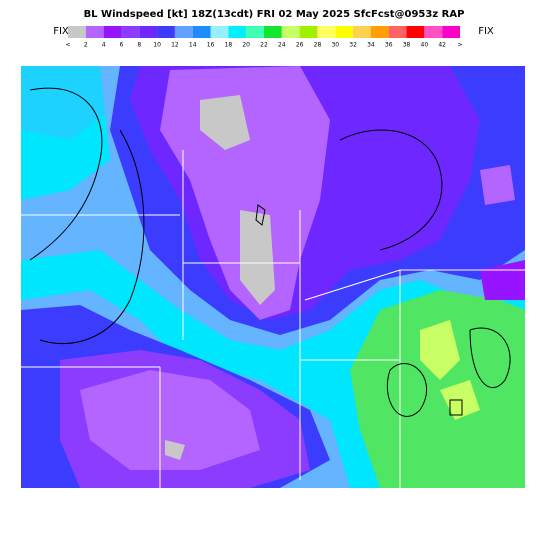  What do you see at coordinates (318, 45) in the screenshot?
I see `legend-label: 28` at bounding box center [318, 45].